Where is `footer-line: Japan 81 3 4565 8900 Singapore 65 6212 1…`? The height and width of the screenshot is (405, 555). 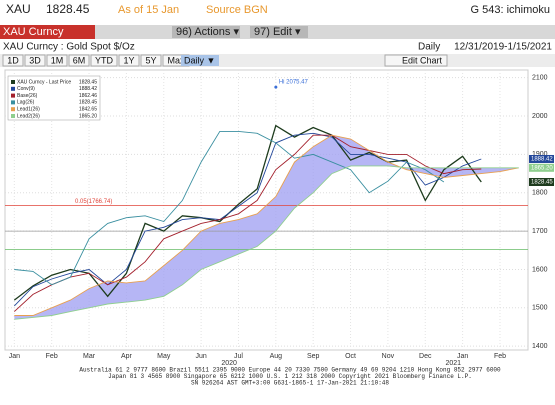
footer-line: Japan 81 3 4565 8900 Singapore 65 6212 1… is located at coordinates (290, 376).